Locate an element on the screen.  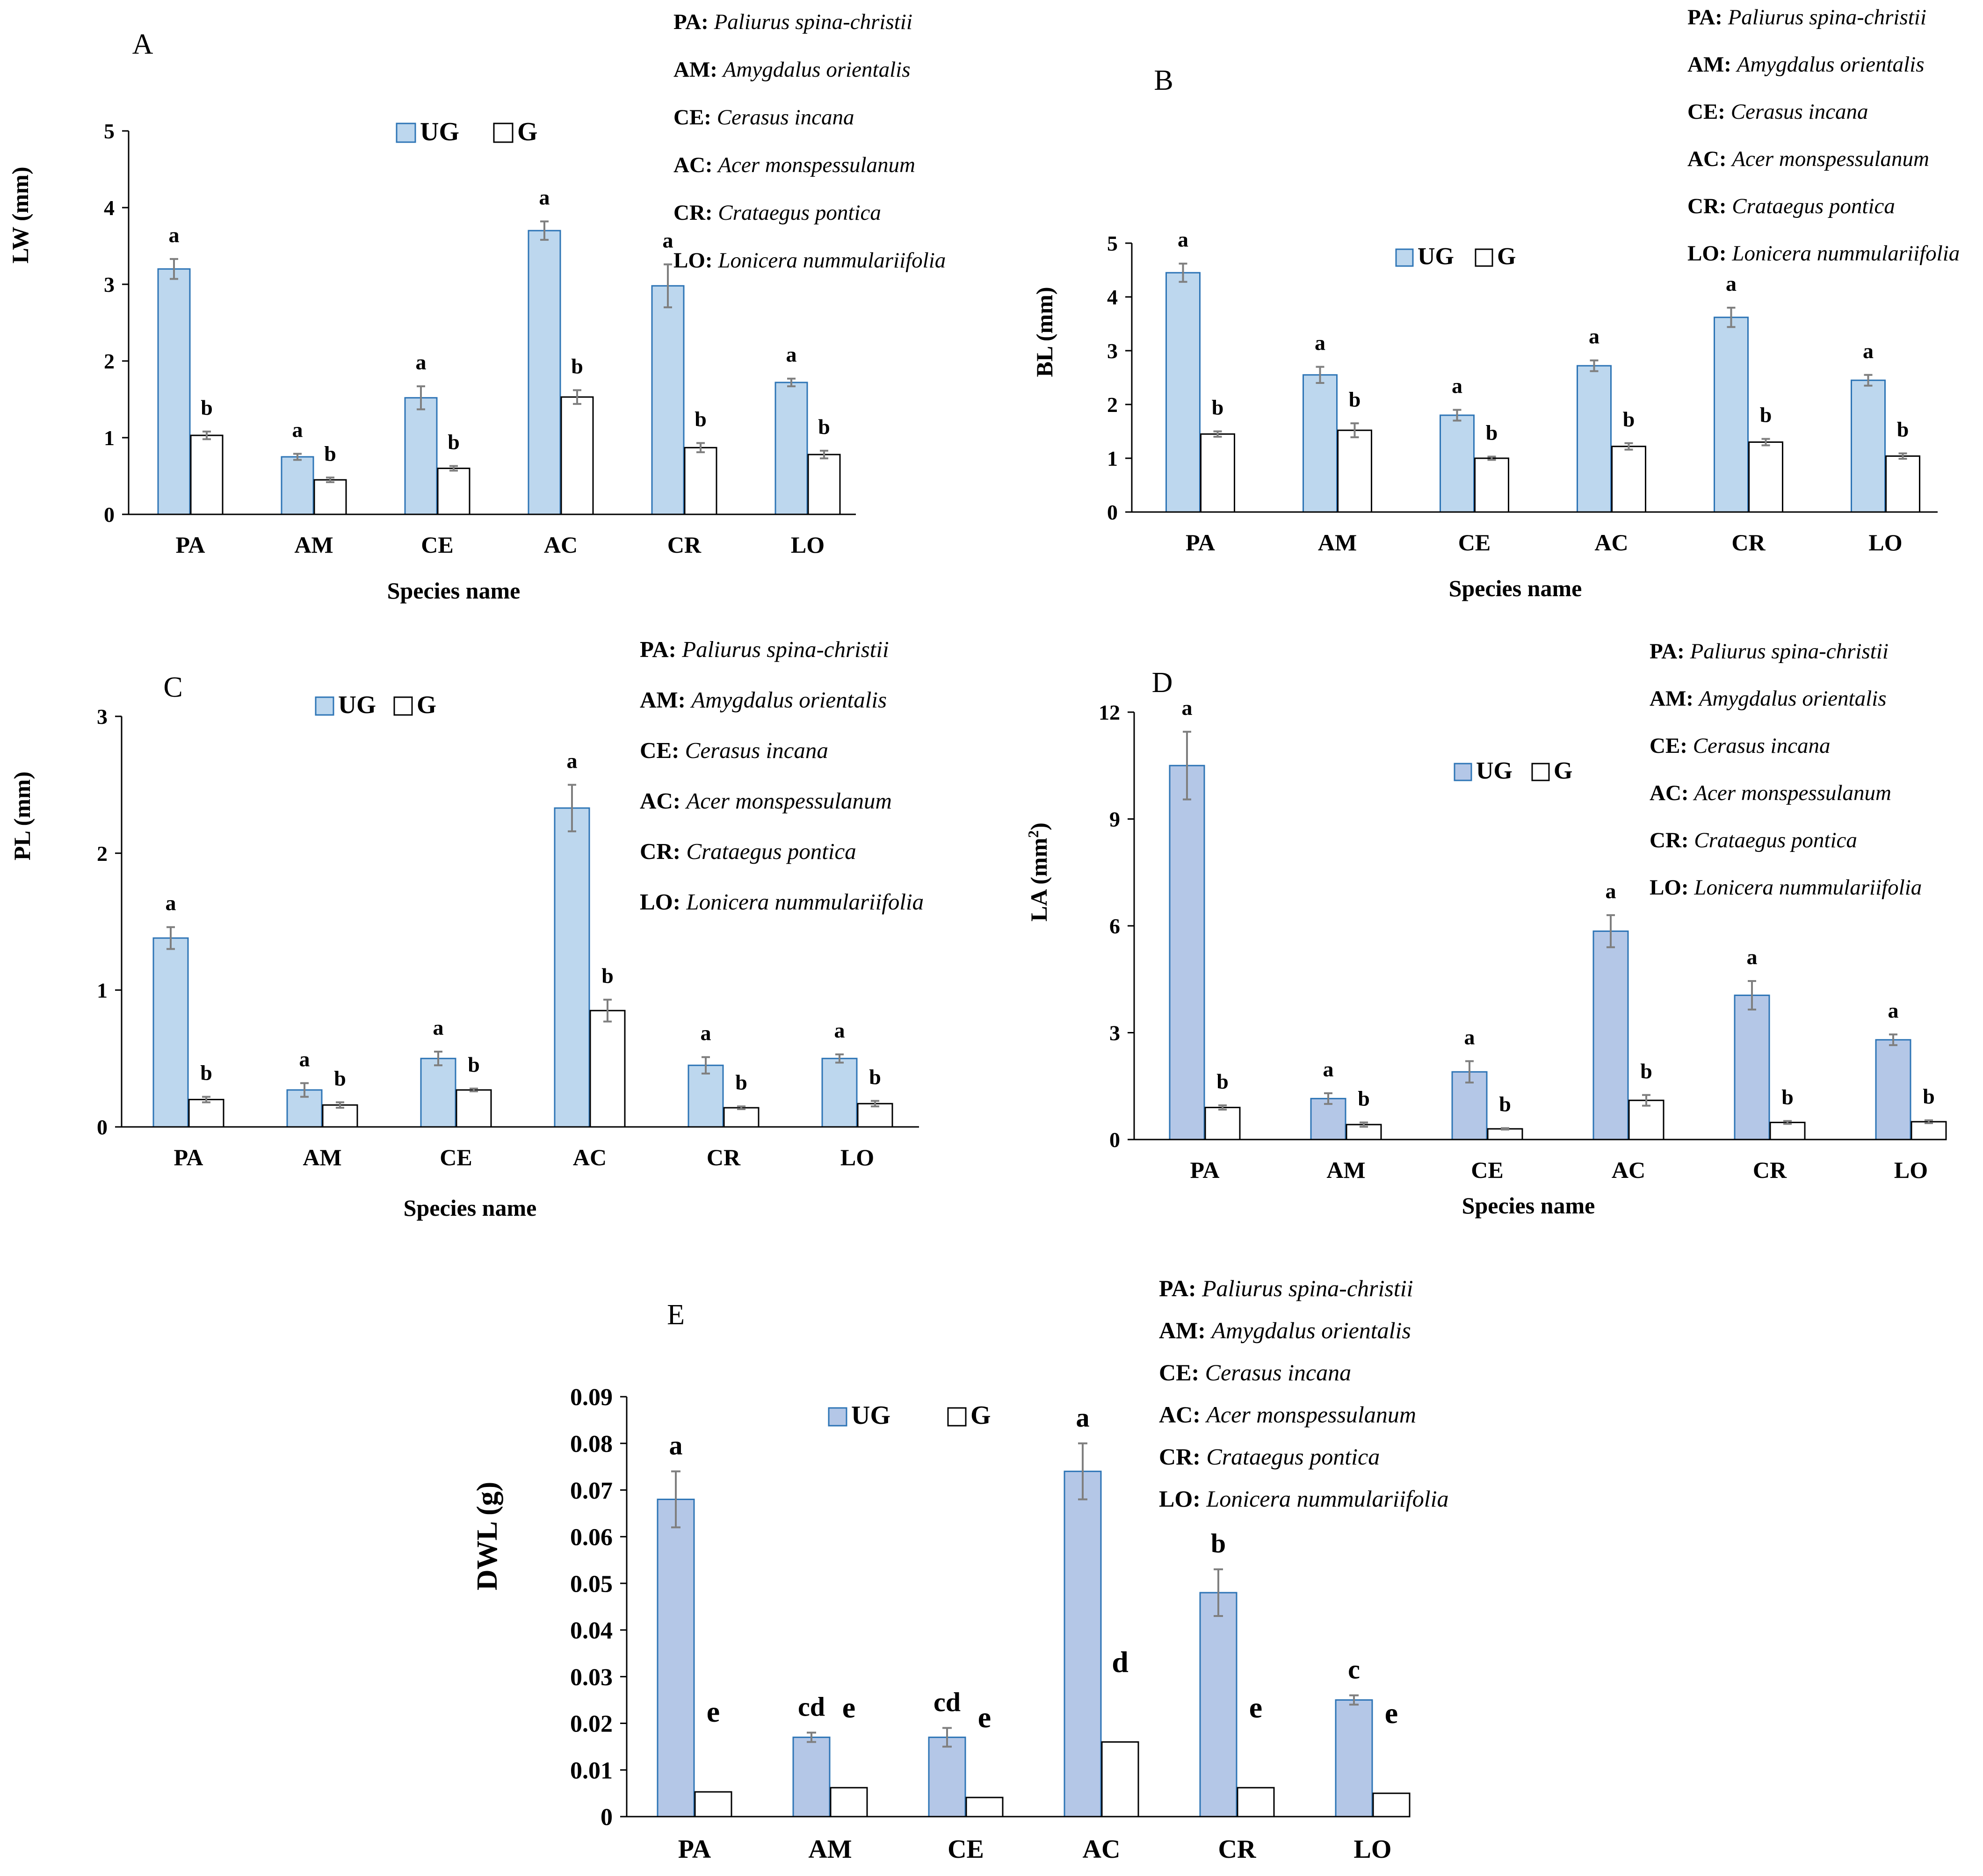
species-full-name: Acer monspessulanum is located at coordinates (1792, 793).